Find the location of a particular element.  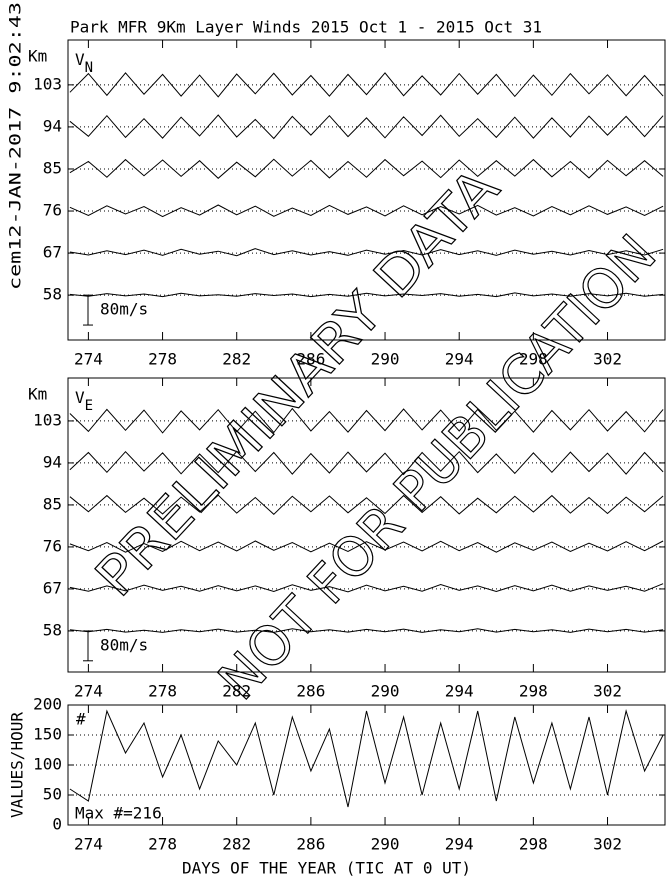

y-axis-label: VALUES/HOUR is located at coordinates (17, 765).